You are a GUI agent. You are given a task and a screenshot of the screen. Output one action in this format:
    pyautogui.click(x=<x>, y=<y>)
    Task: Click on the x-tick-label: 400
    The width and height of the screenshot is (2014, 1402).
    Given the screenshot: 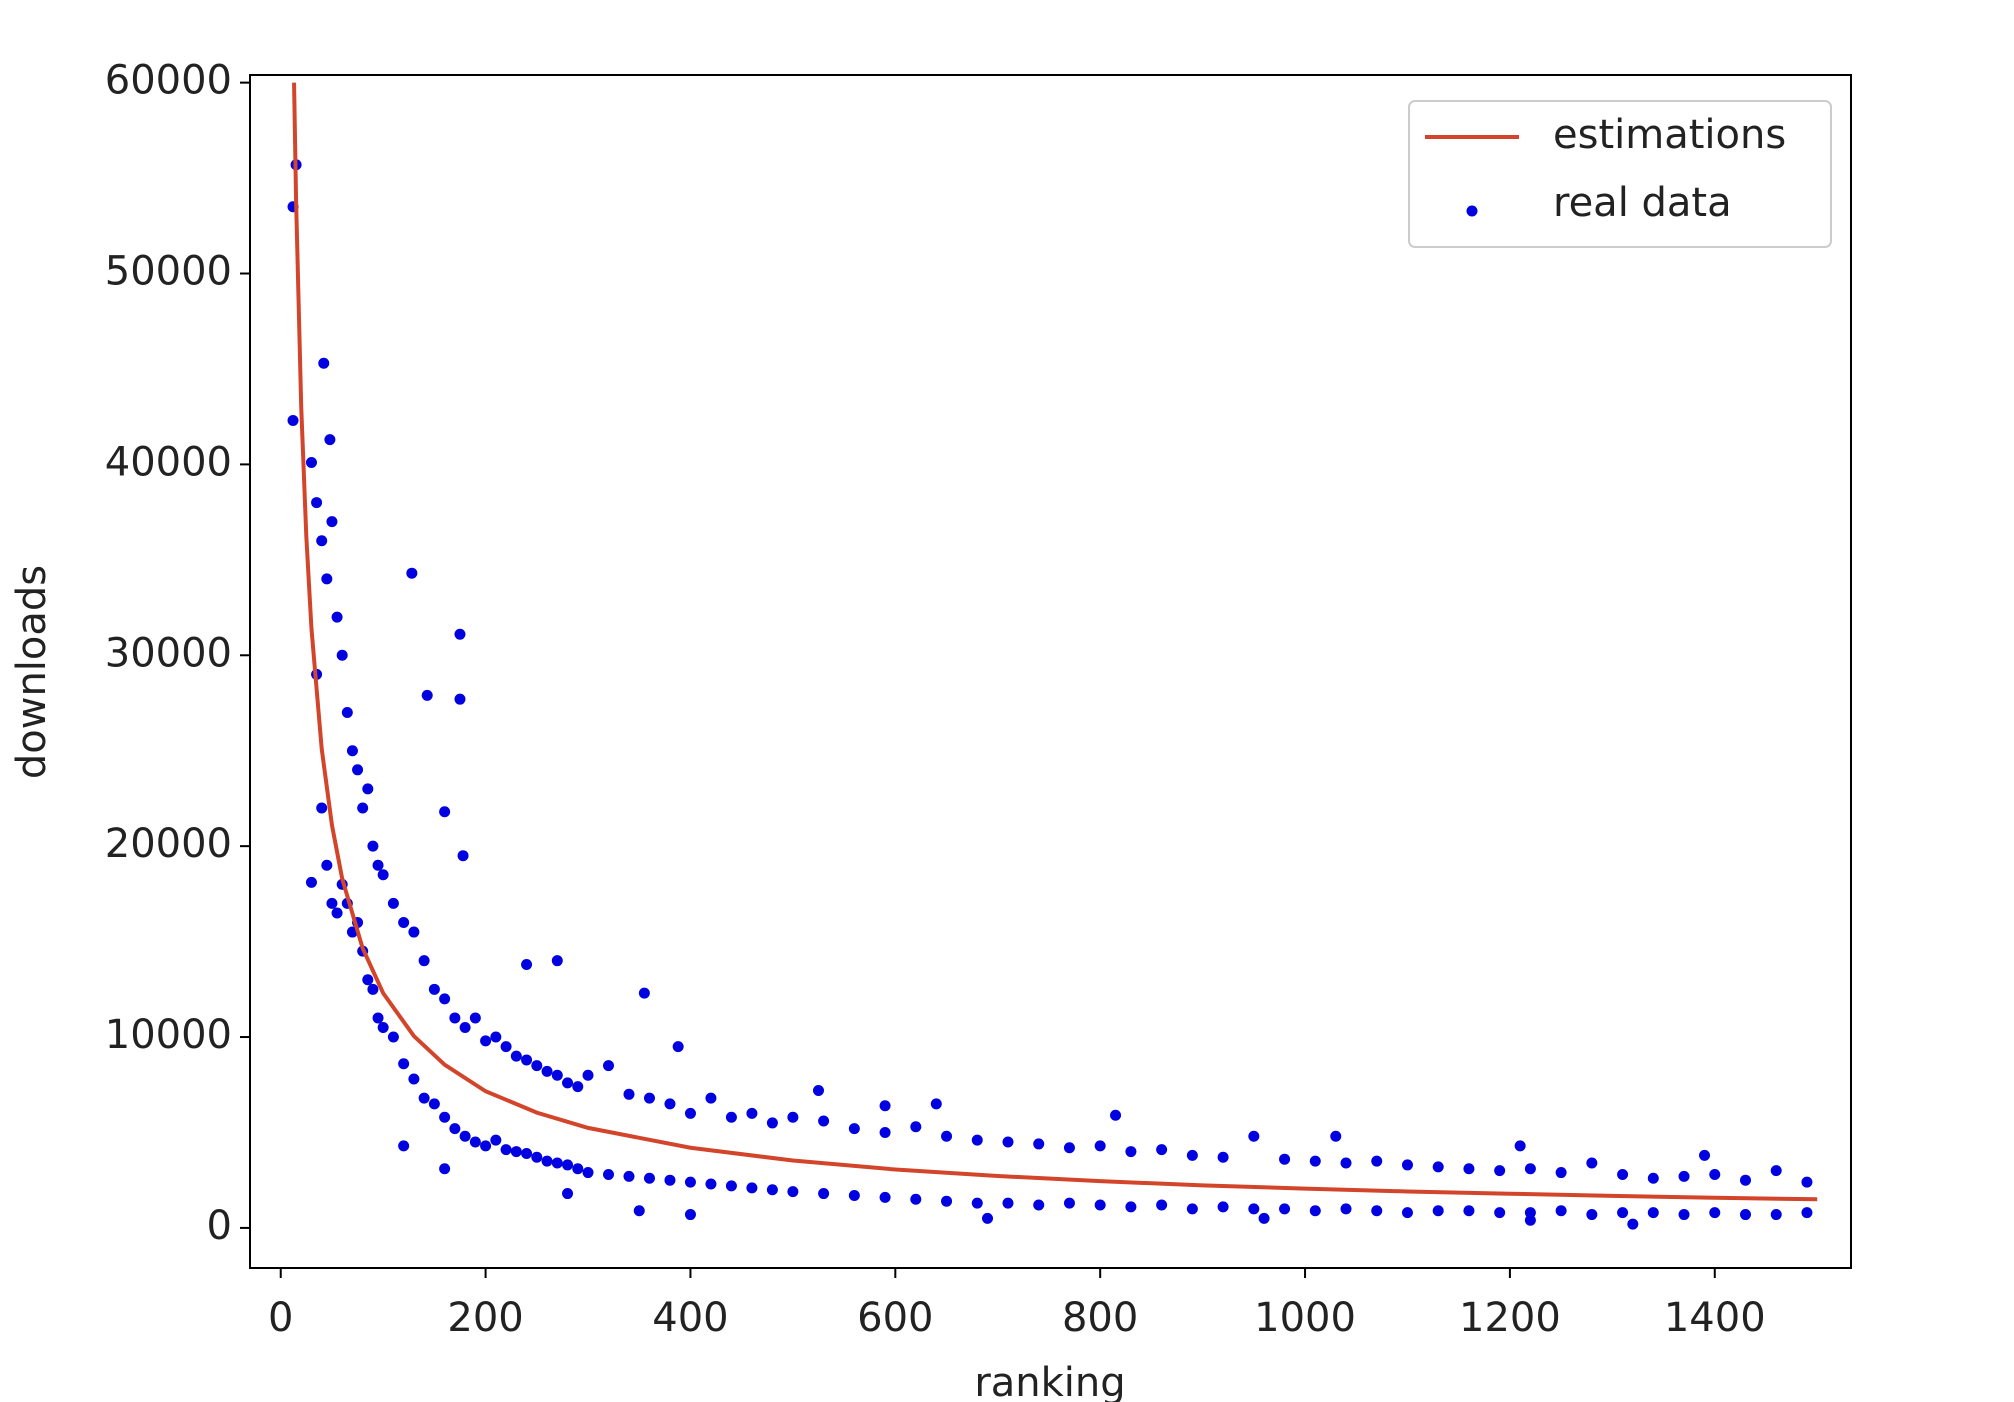 What is the action you would take?
    pyautogui.click(x=690, y=1318)
    